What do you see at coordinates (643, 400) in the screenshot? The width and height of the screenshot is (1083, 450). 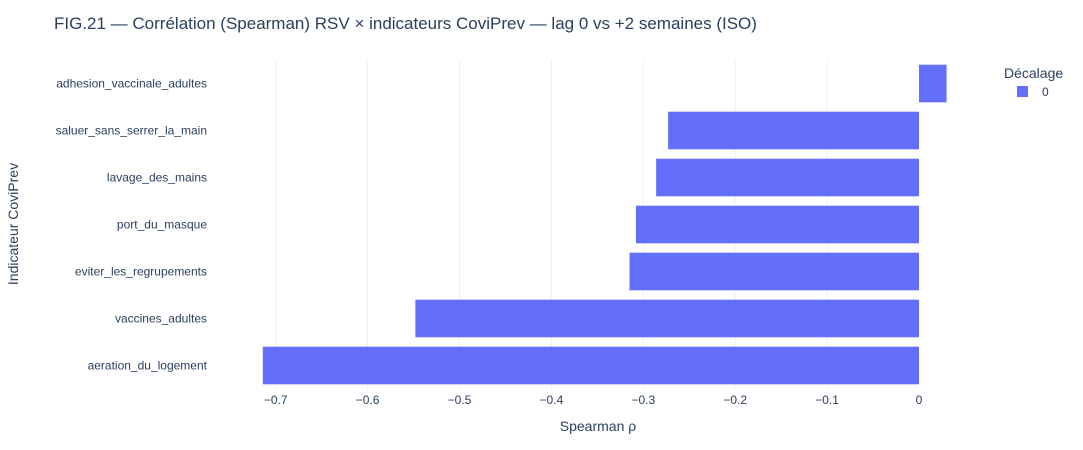 I see `x-tick-label: −0.3` at bounding box center [643, 400].